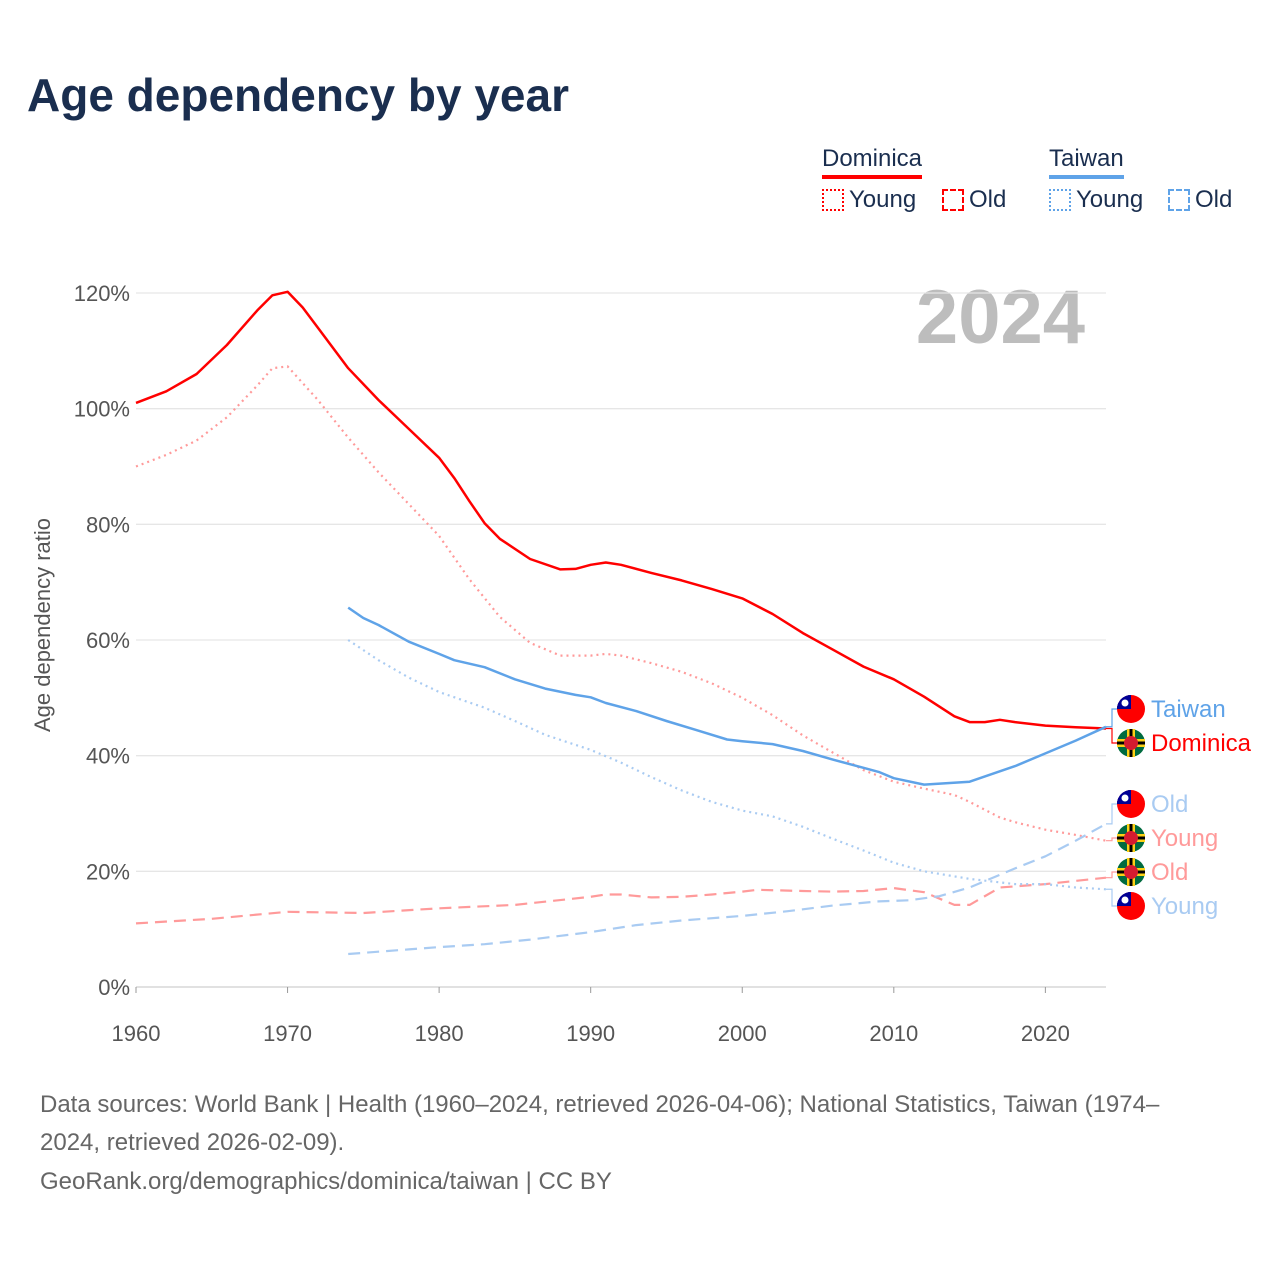 This screenshot has width=1280, height=1280. I want to click on legend-dominica-young: Young, so click(869, 200).